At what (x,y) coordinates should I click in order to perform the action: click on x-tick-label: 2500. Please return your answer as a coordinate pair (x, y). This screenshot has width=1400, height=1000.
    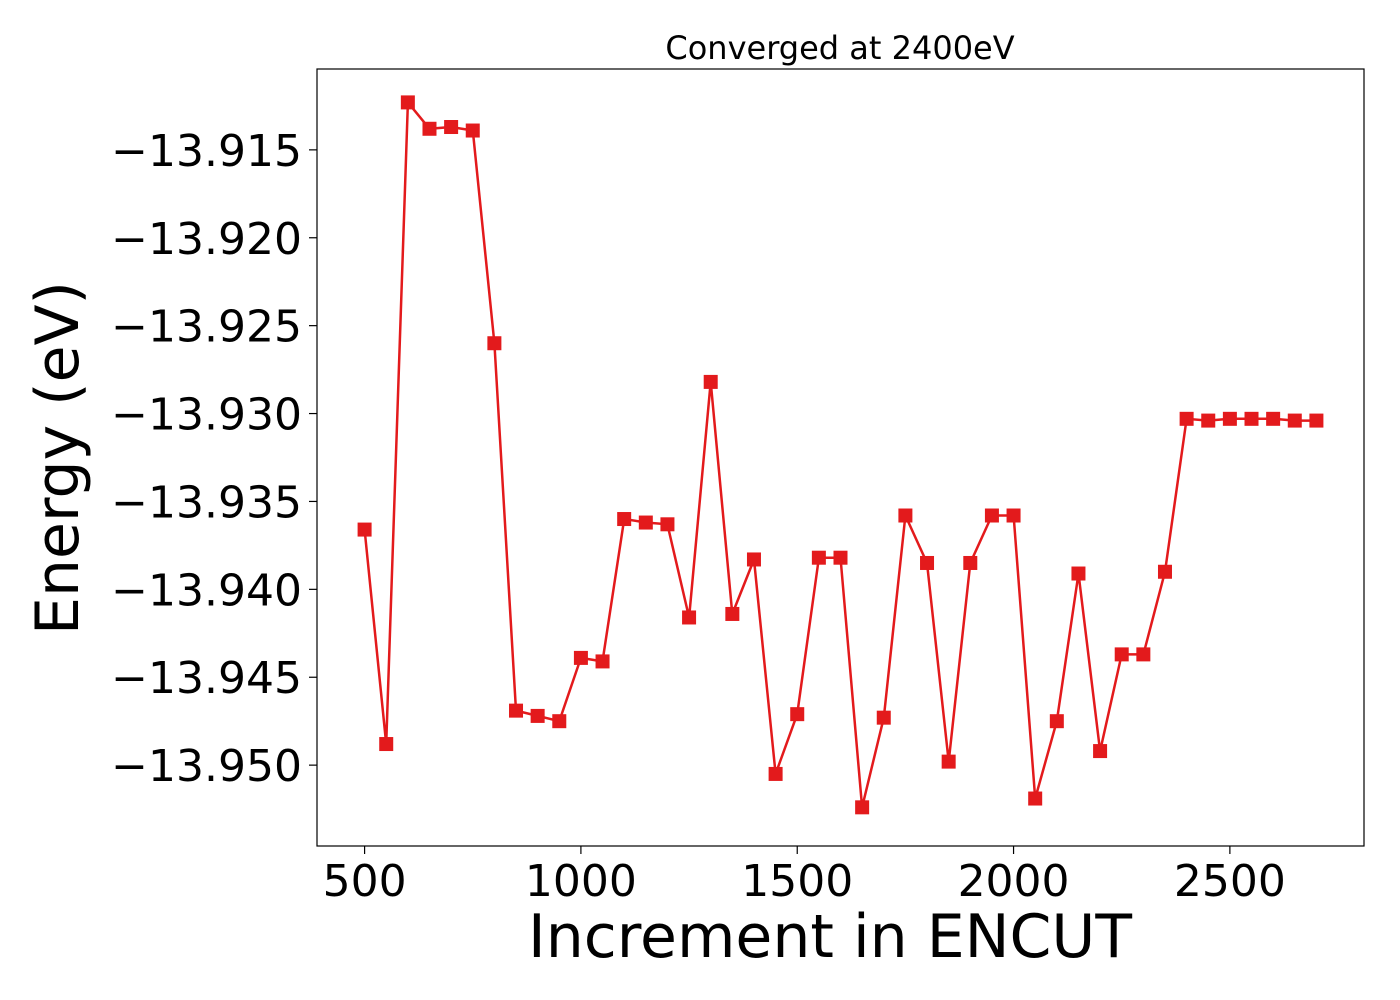
    Looking at the image, I should click on (1230, 881).